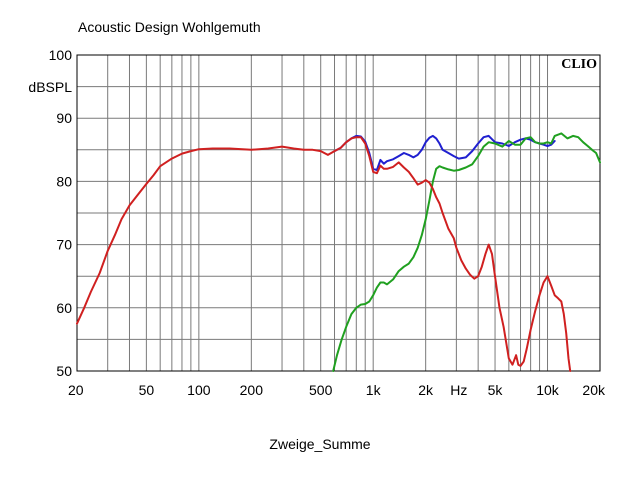  Describe the element at coordinates (337, 390) in the screenshot. I see `x-tick-labels: 20 50 100 200 500 1k 2k 5k 10k 20k Hz` at that location.